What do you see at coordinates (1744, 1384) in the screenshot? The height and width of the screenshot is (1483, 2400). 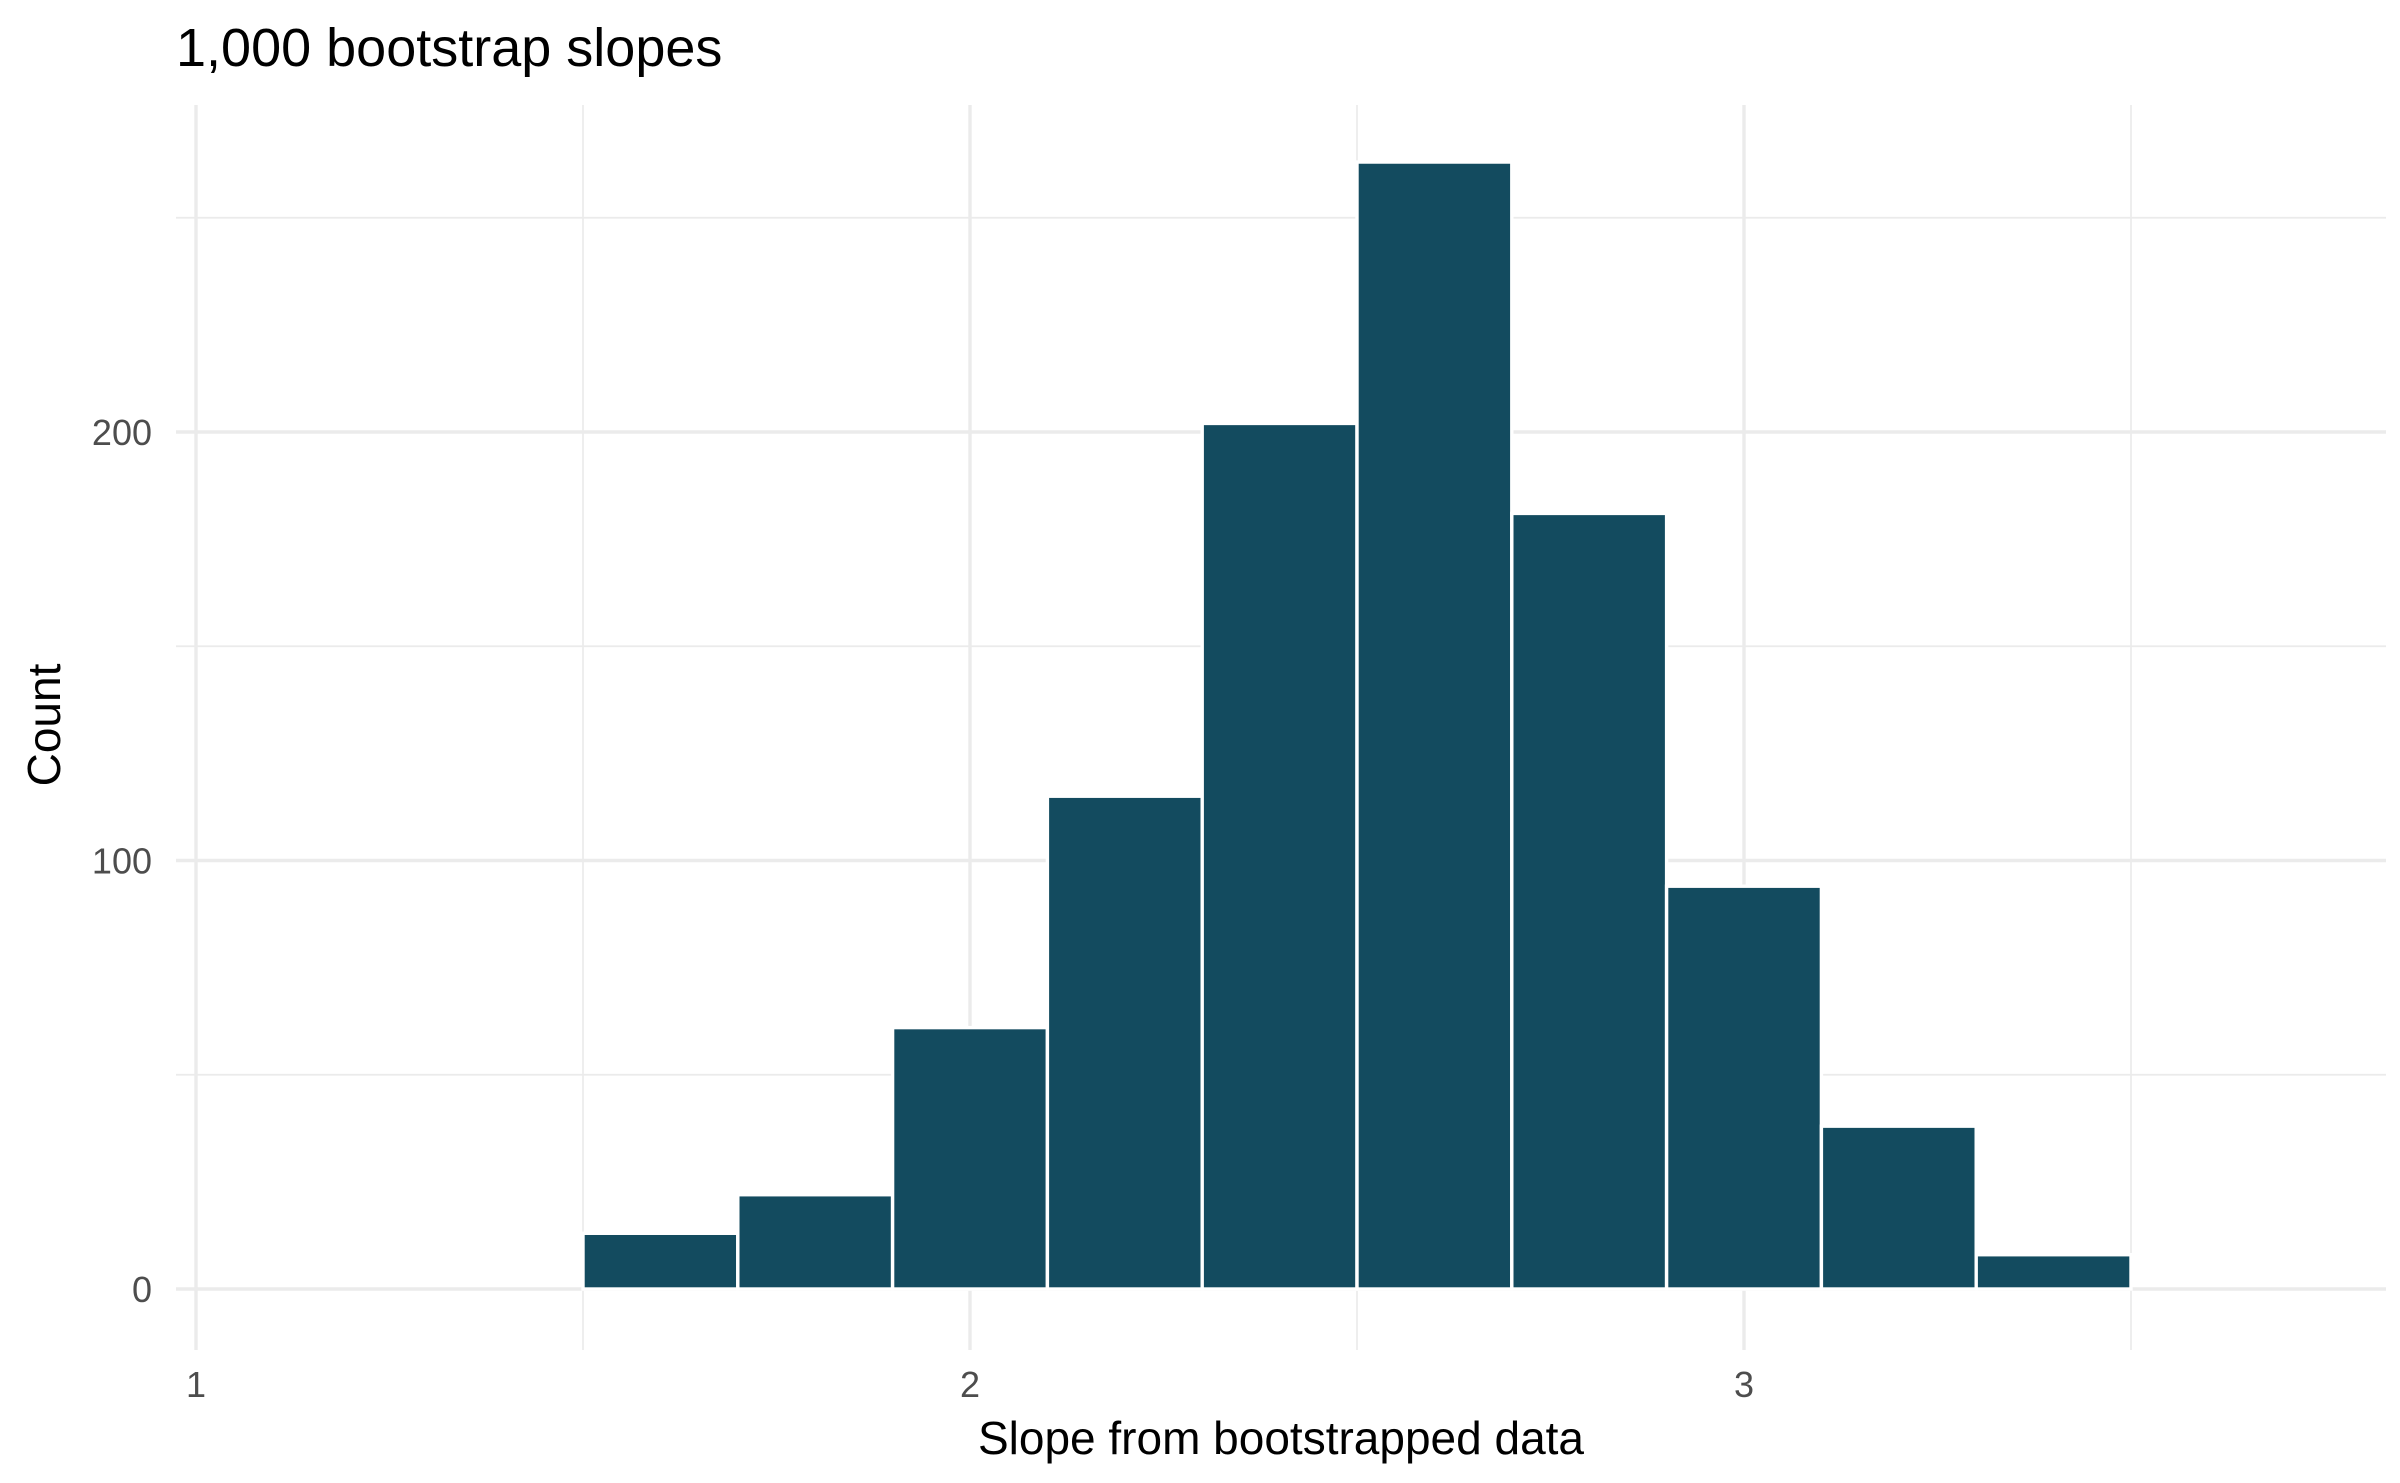 I see `x-tick-label: 3` at bounding box center [1744, 1384].